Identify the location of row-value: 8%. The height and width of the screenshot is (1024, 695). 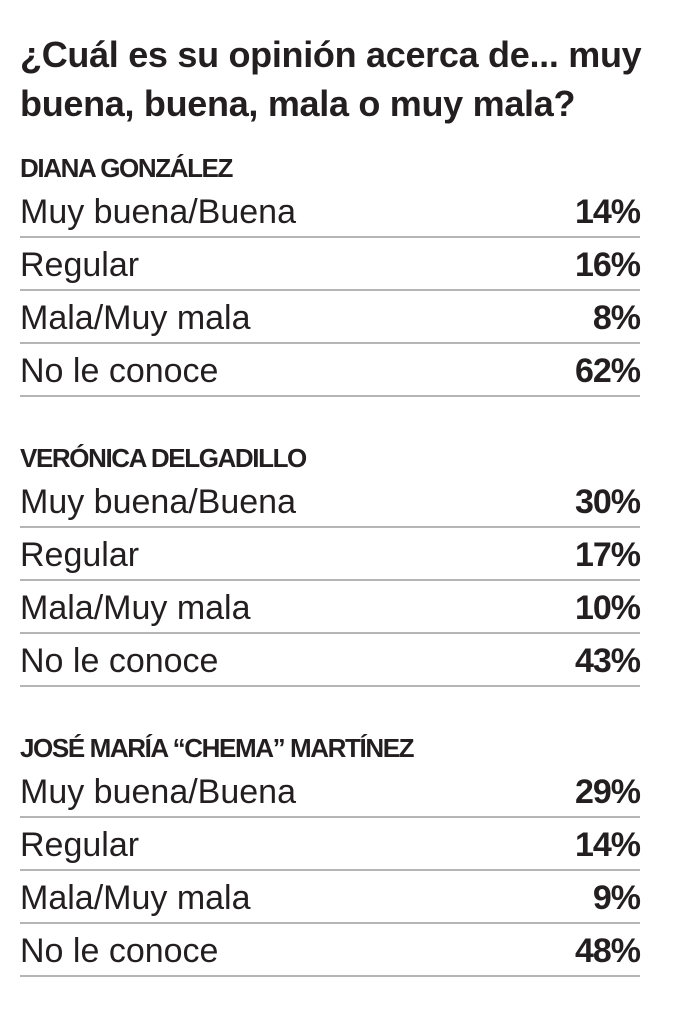
(616, 318).